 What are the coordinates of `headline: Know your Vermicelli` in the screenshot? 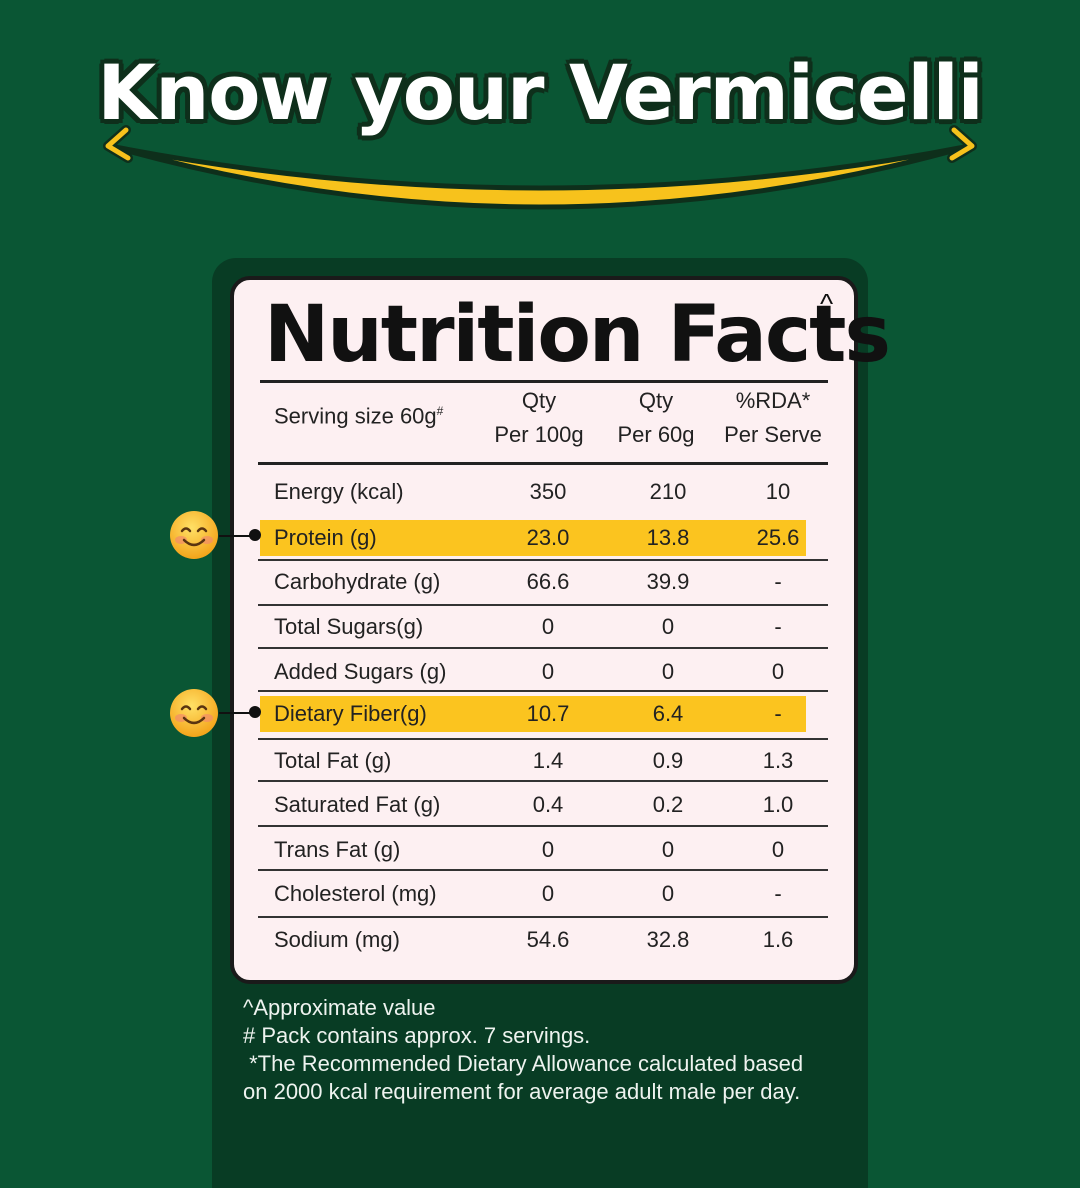 It's located at (540, 92).